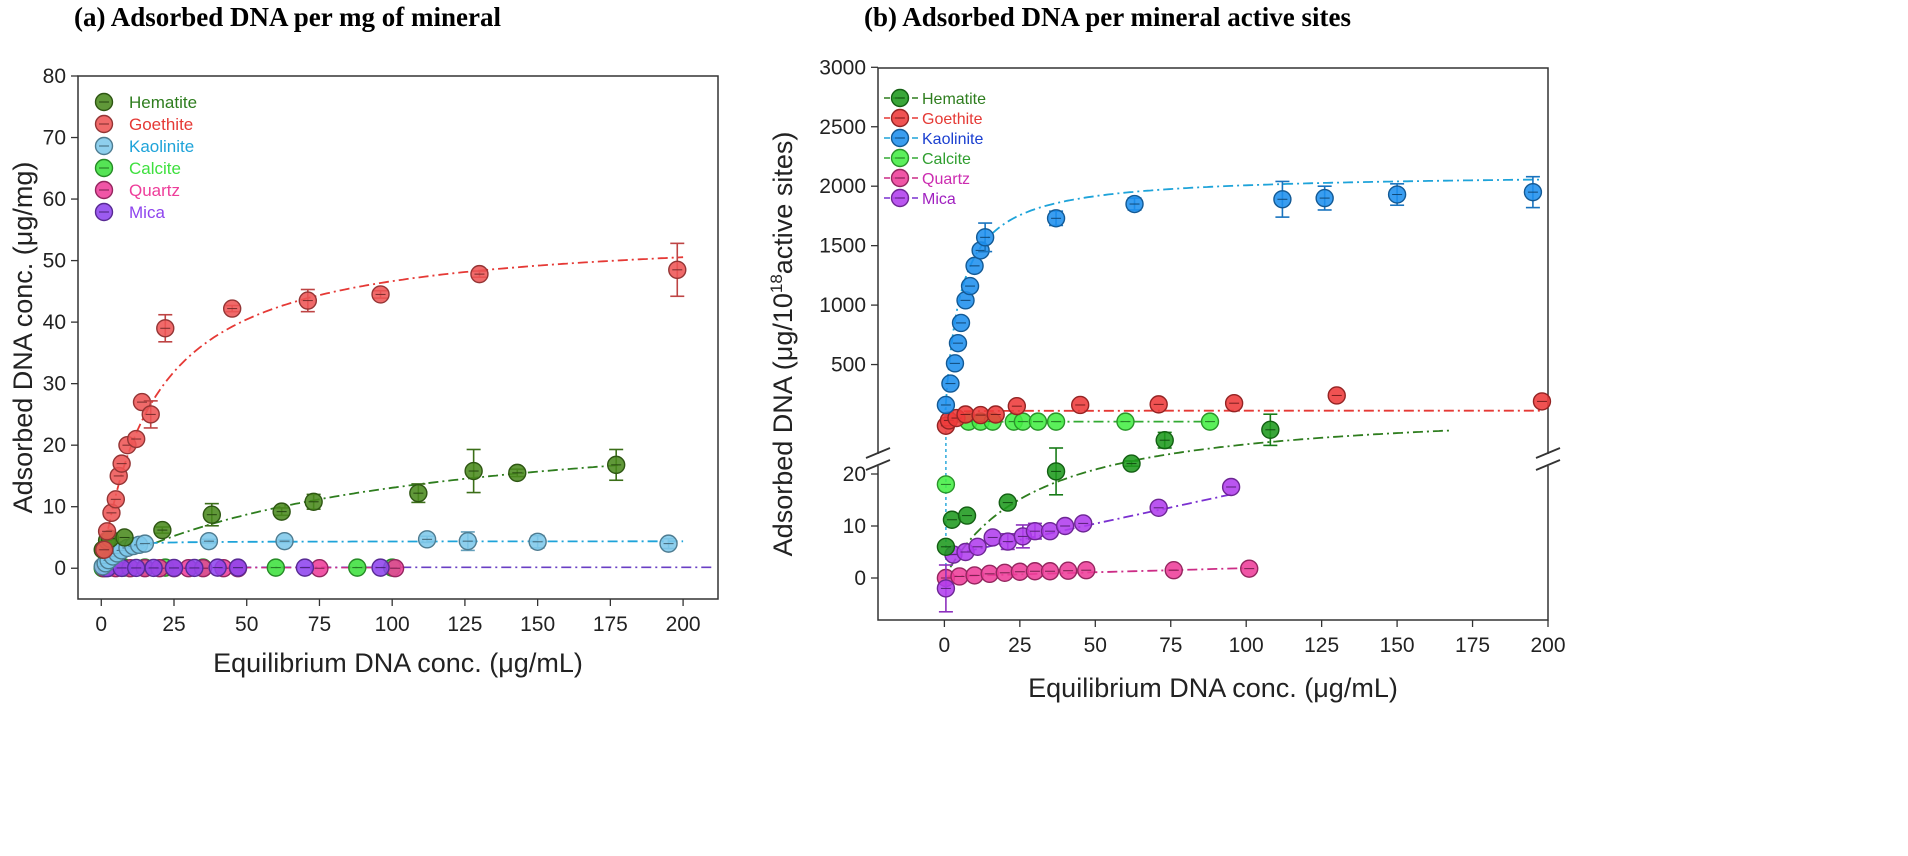 Image resolution: width=1908 pixels, height=856 pixels. Describe the element at coordinates (954, 99) in the screenshot. I see `panel-b-legend-label-hematite: Hematite` at that location.